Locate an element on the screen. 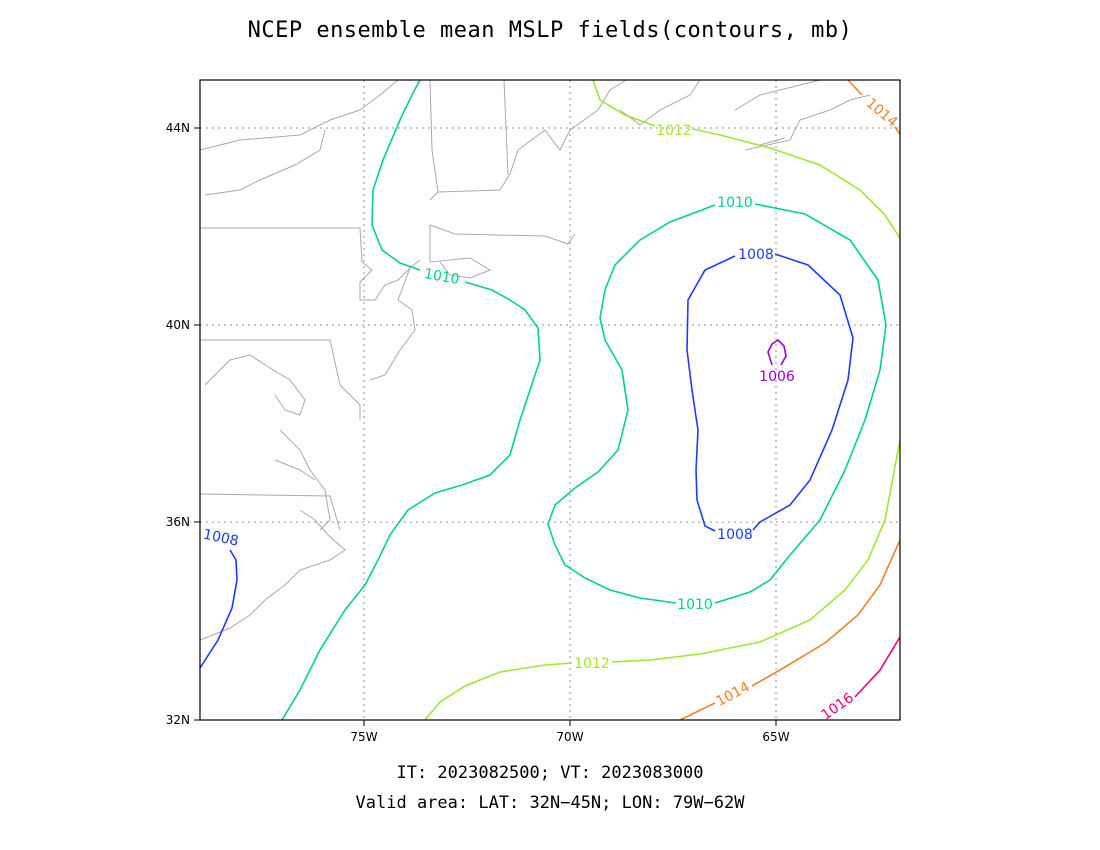 The image size is (1100, 850). contour-label-1008-north: 1008 is located at coordinates (756, 255).